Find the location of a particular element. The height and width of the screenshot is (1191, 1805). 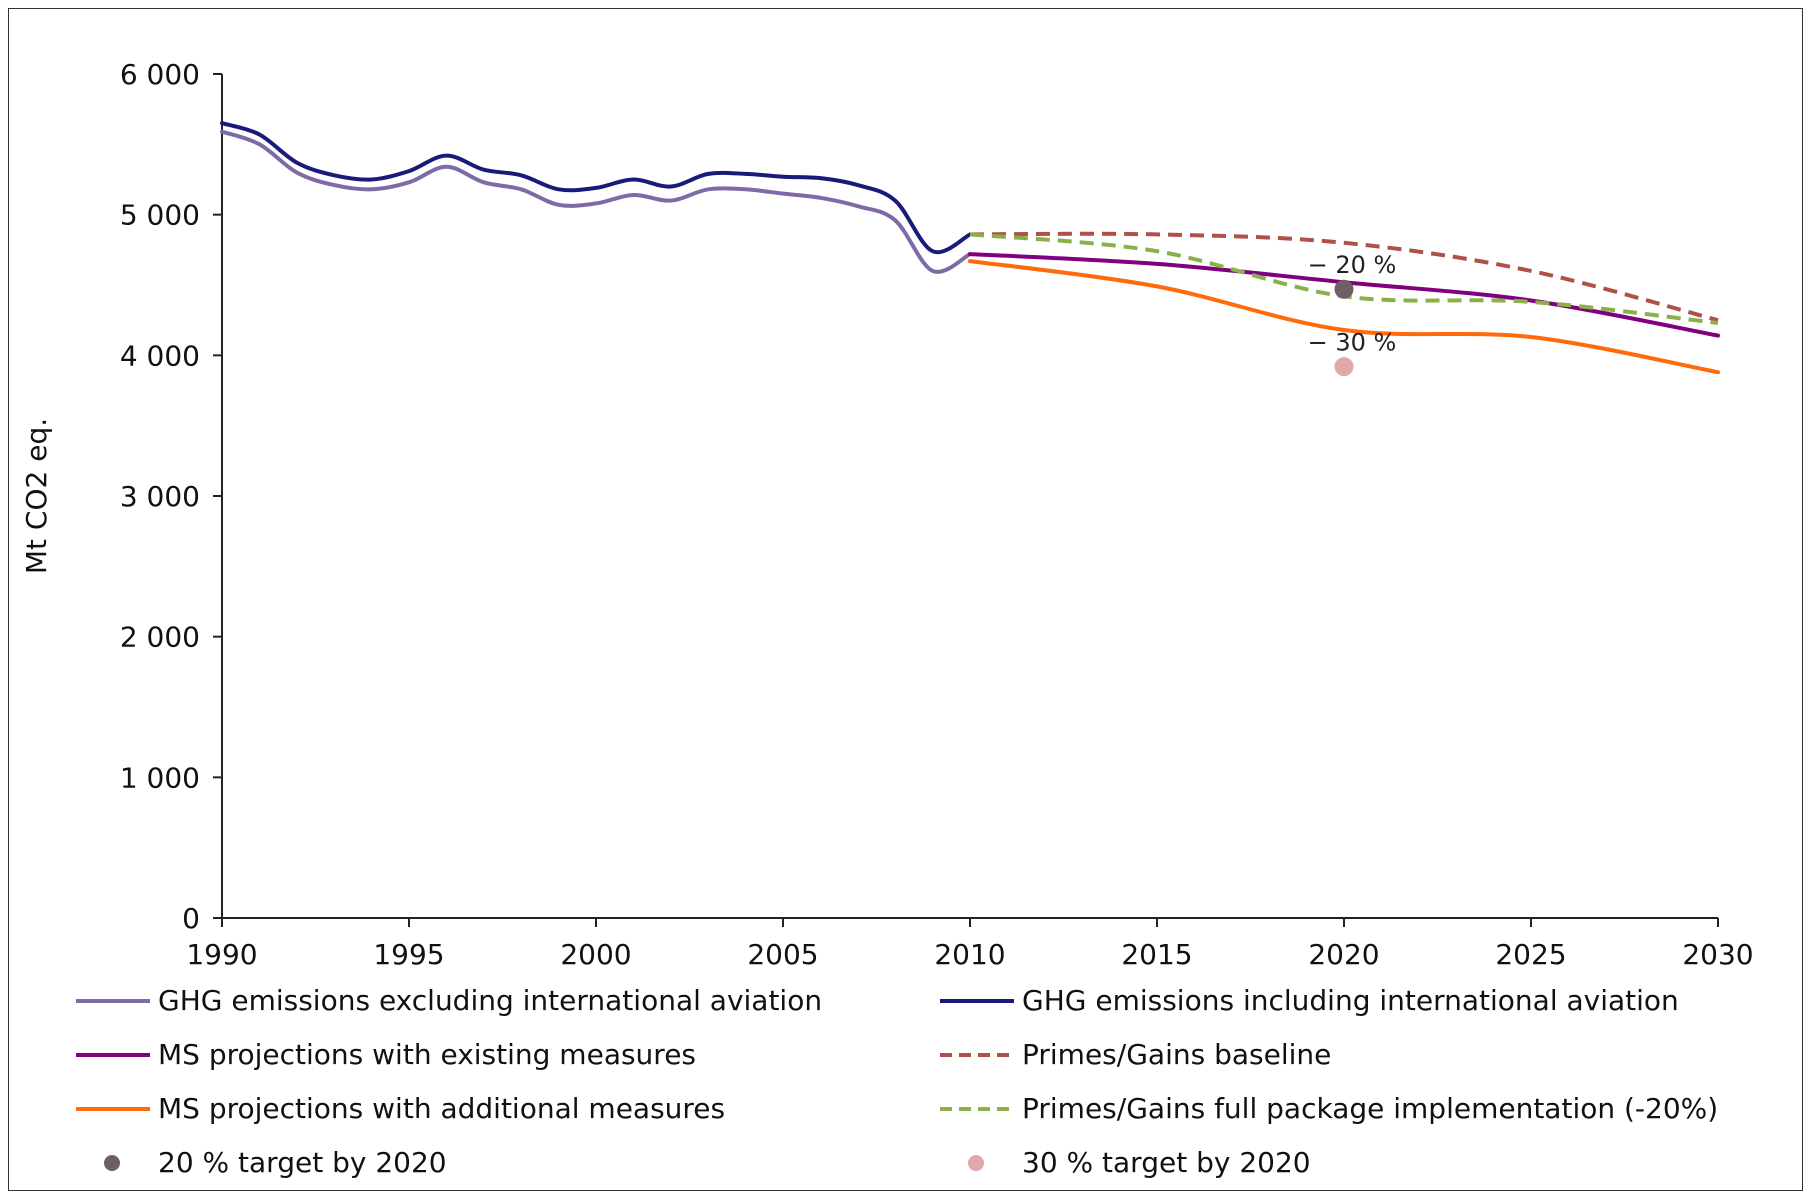

legend-label-4: MS projections with additional measures is located at coordinates (441, 1108).